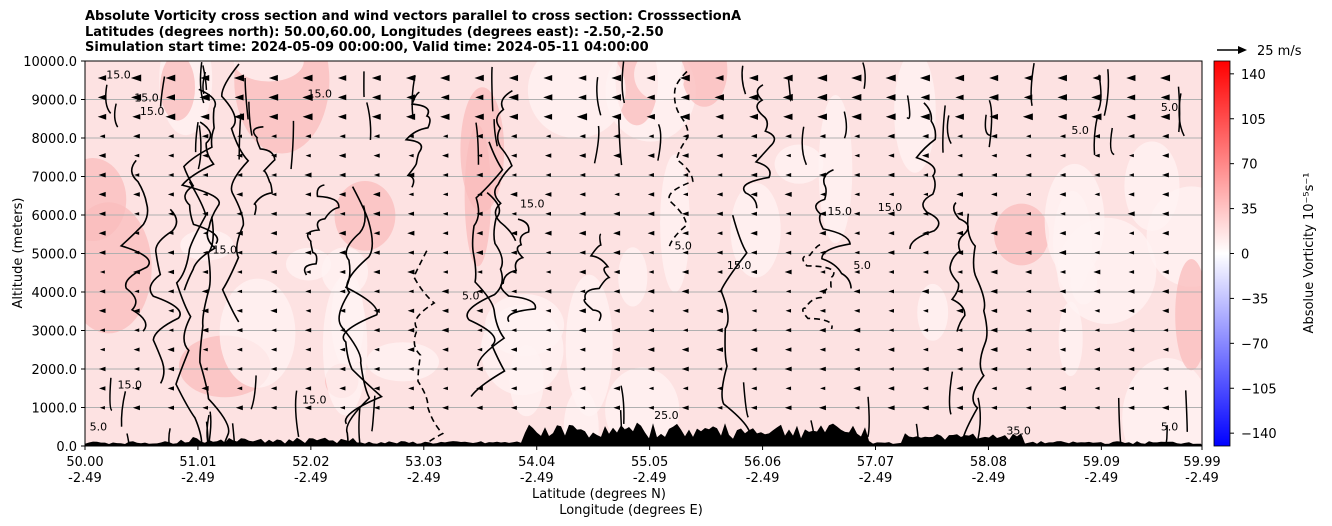 This screenshot has width=1332, height=526. I want to click on y-tick-label: 0.0, so click(66, 447).